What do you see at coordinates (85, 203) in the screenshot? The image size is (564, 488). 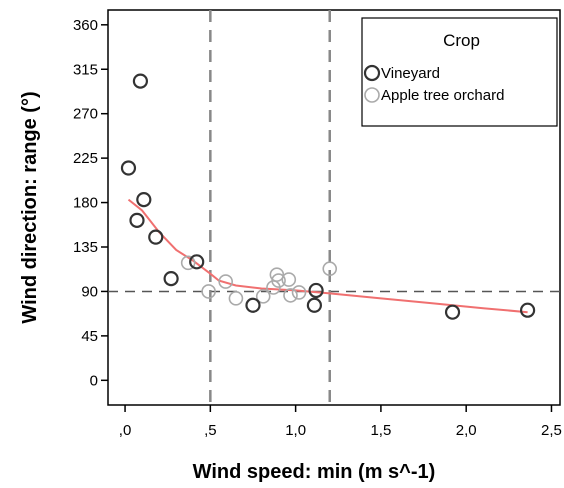 I see `y-tick-label: 180` at bounding box center [85, 203].